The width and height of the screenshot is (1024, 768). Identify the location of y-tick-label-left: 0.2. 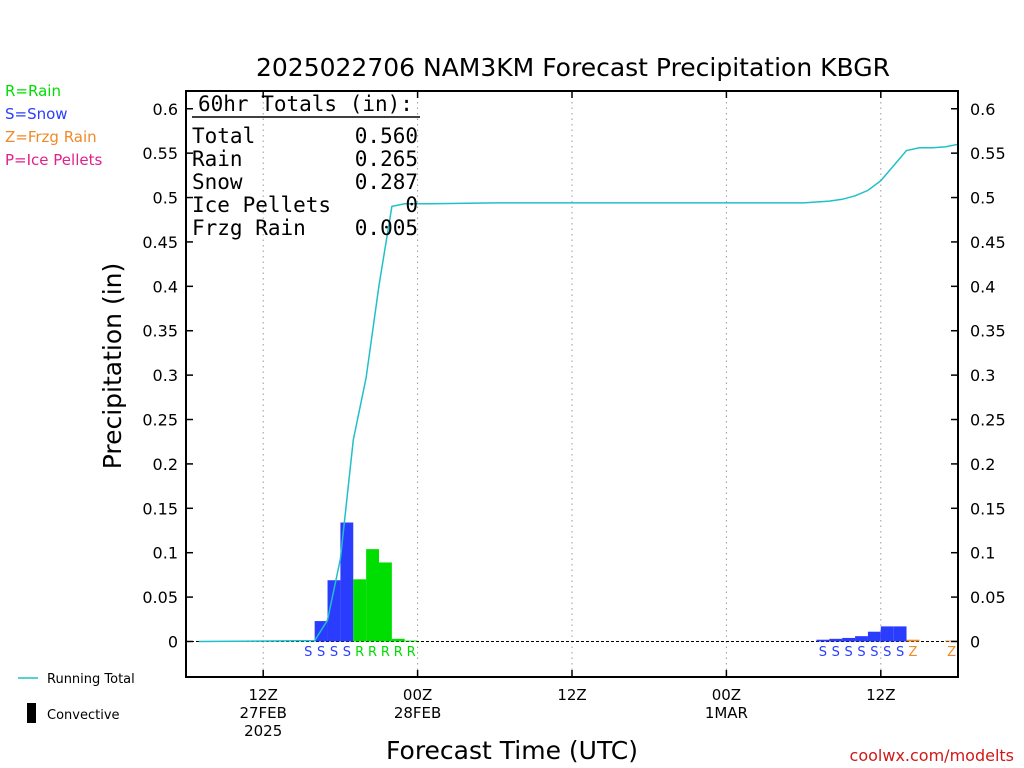
(165, 464).